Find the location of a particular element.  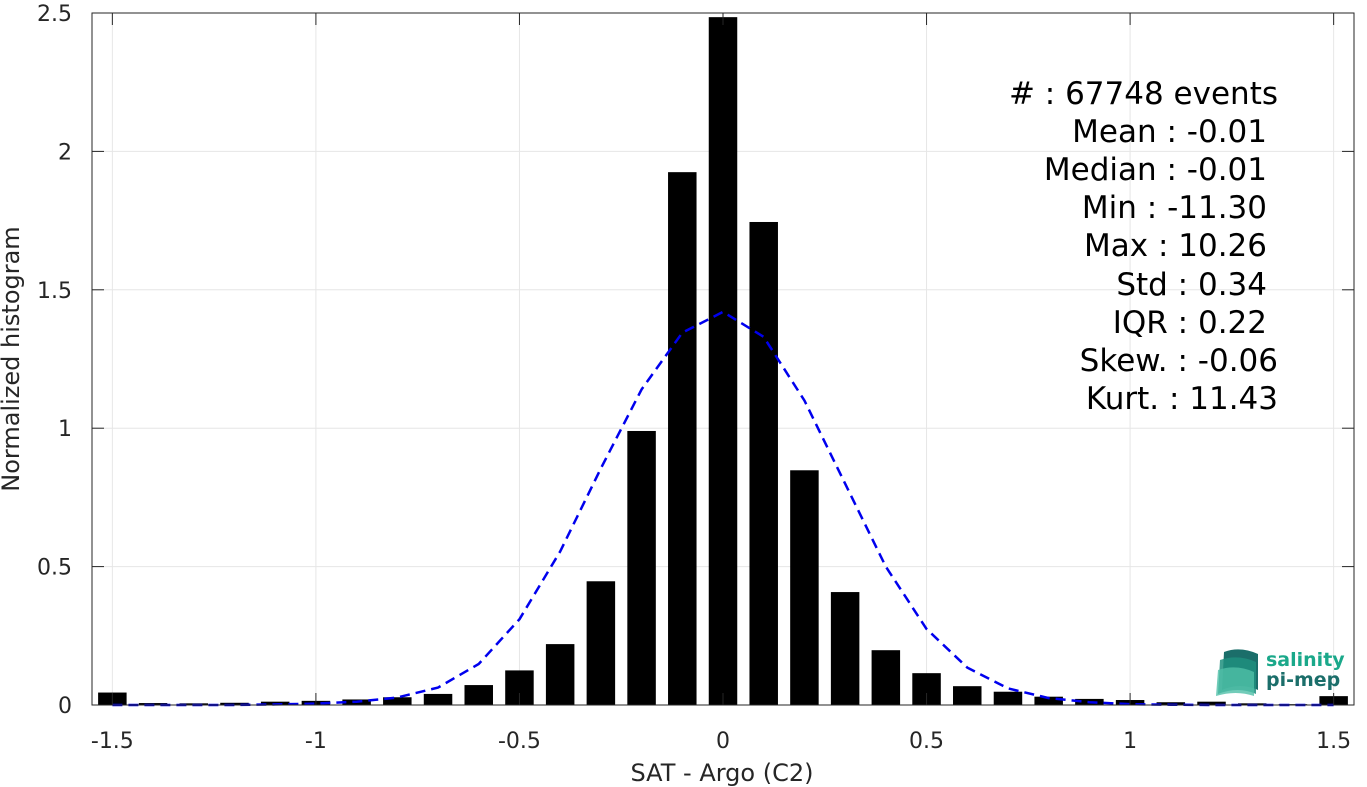

x-tick-labels: -1.5 -1 -0.5 0 0.5 1 1.5 is located at coordinates (721, 741).